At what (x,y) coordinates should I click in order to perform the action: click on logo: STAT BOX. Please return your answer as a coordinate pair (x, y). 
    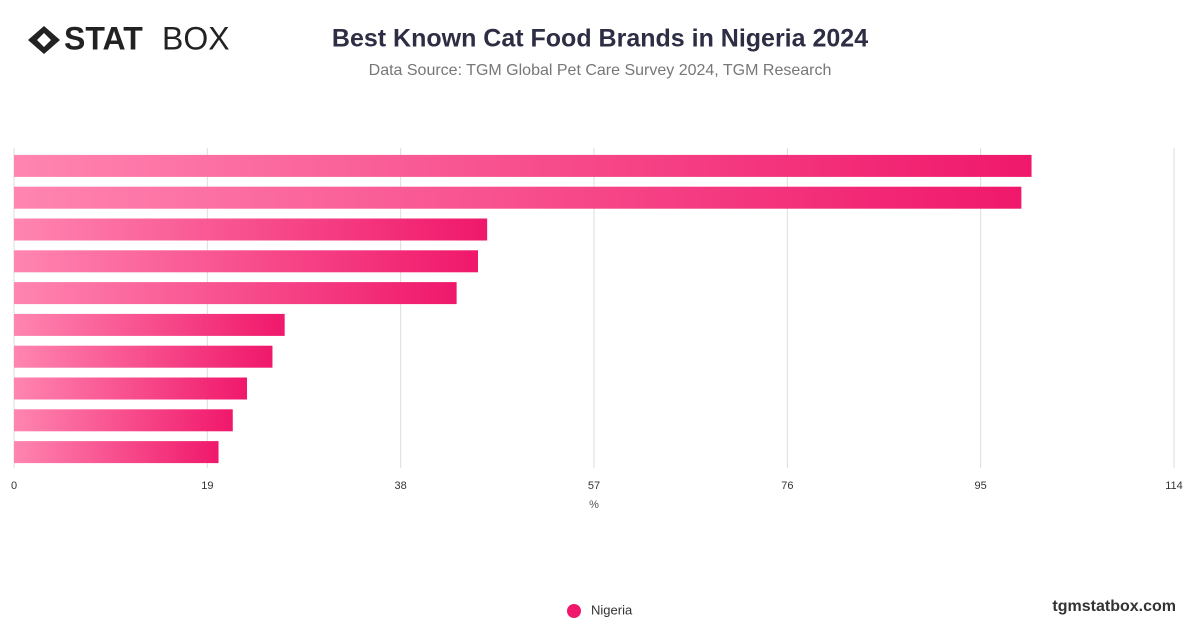
    Looking at the image, I should click on (129, 38).